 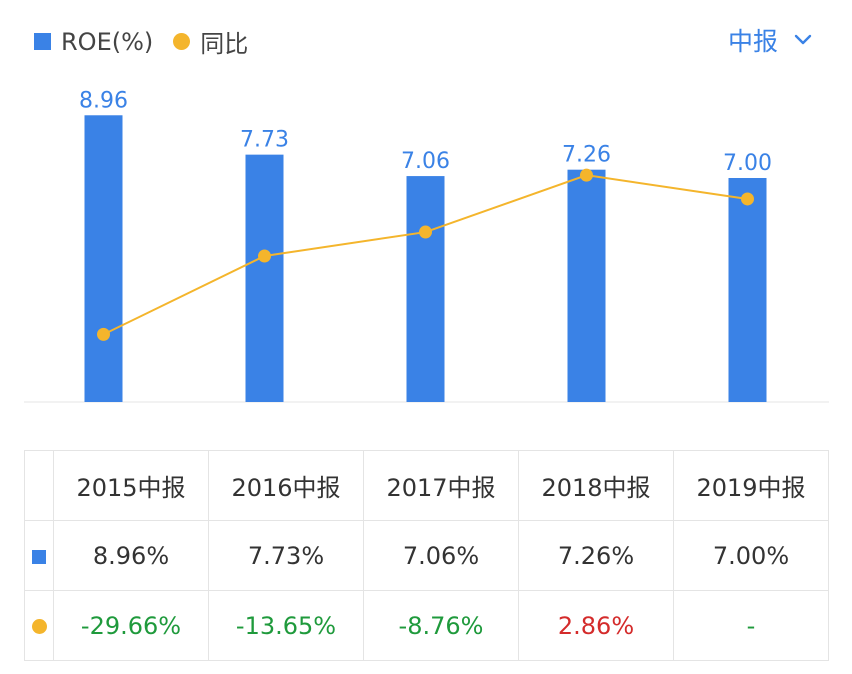 I want to click on roe-bar-label: 7.73, so click(x=264, y=140).